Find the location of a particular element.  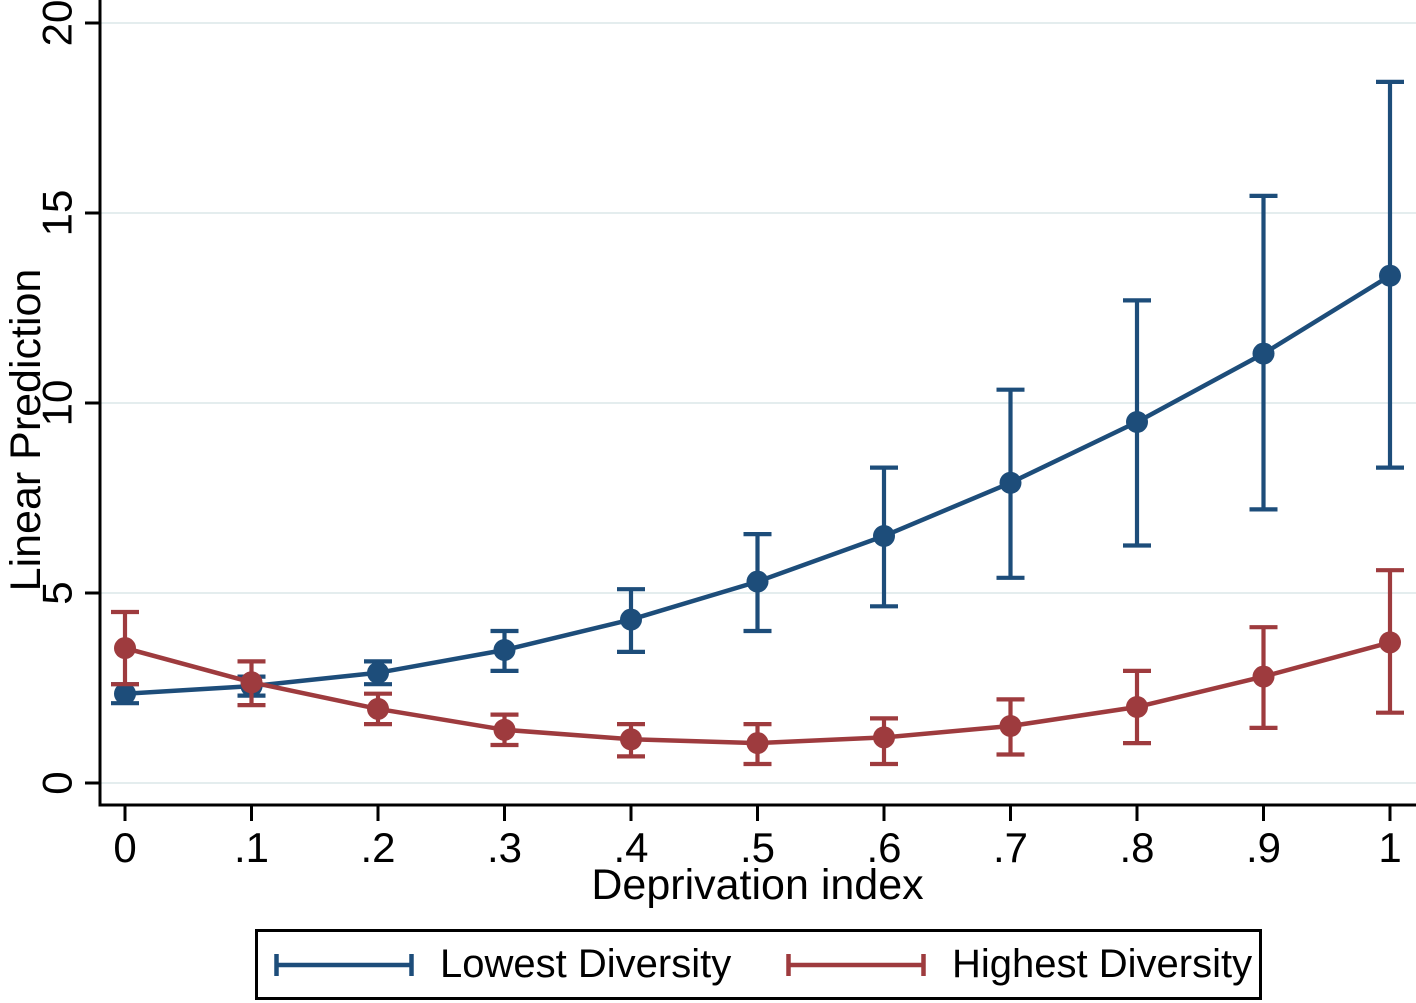

legend-label: Highest Diversity is located at coordinates (1102, 964).